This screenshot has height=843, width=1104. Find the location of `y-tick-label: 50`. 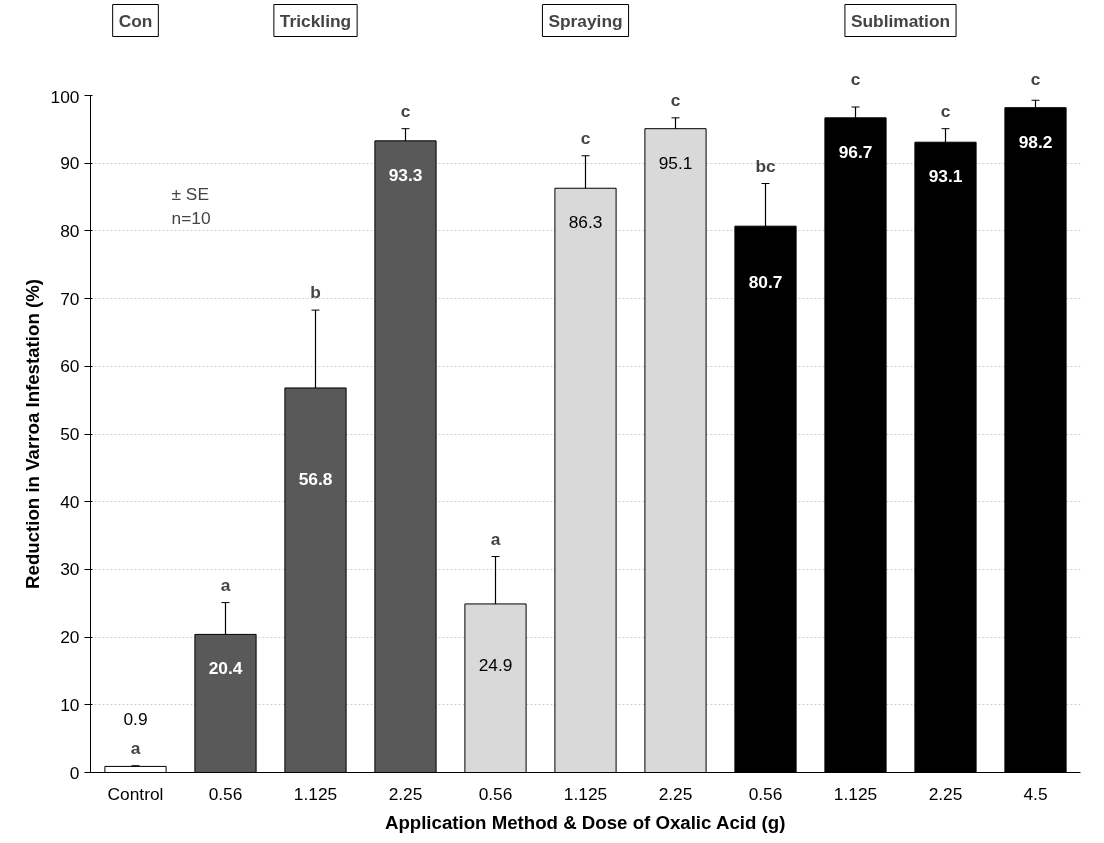

y-tick-label: 50 is located at coordinates (70, 434).